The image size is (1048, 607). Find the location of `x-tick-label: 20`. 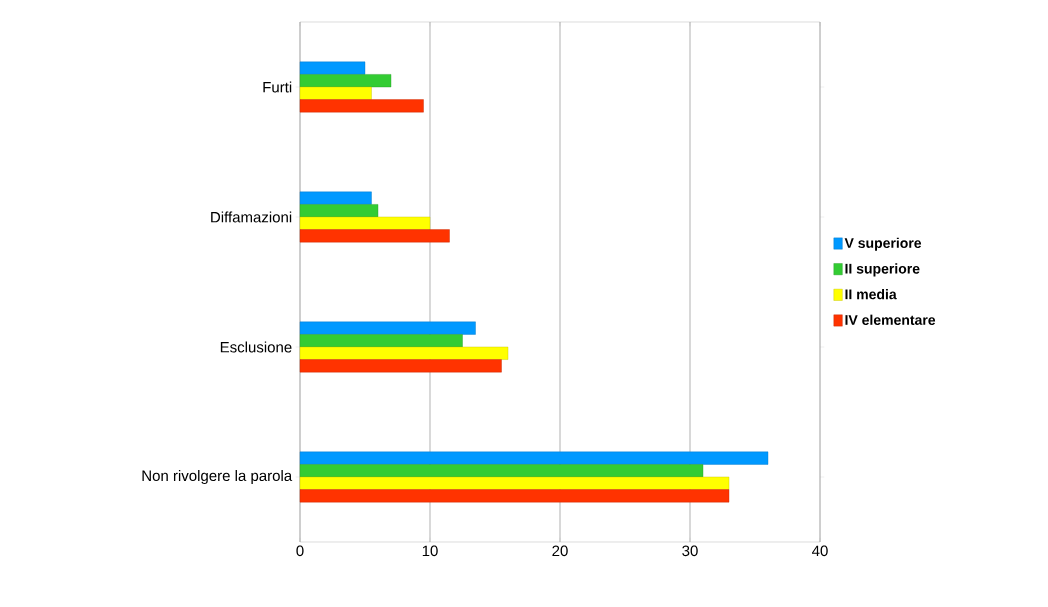

x-tick-label: 20 is located at coordinates (560, 551).